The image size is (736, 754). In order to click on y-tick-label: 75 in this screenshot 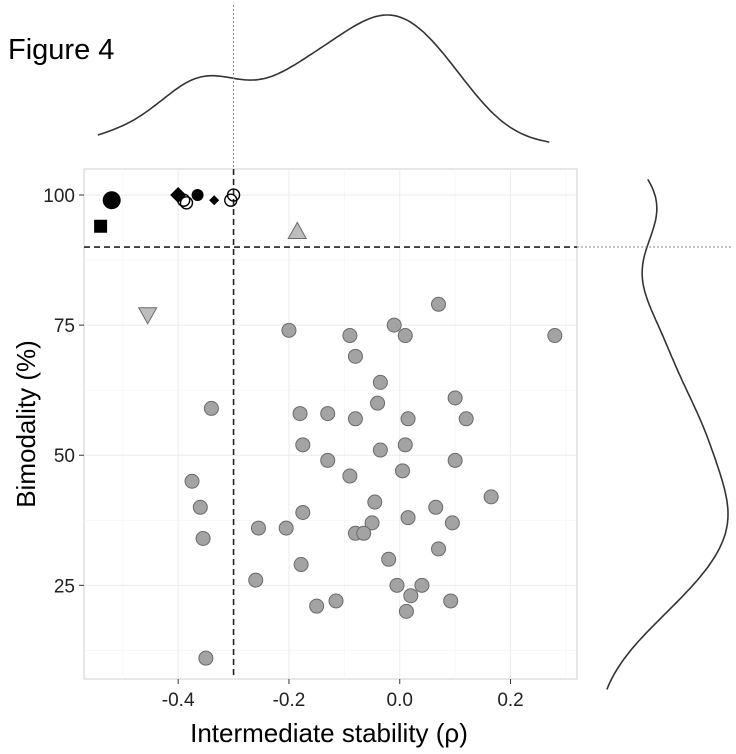, I will do `click(64, 326)`.